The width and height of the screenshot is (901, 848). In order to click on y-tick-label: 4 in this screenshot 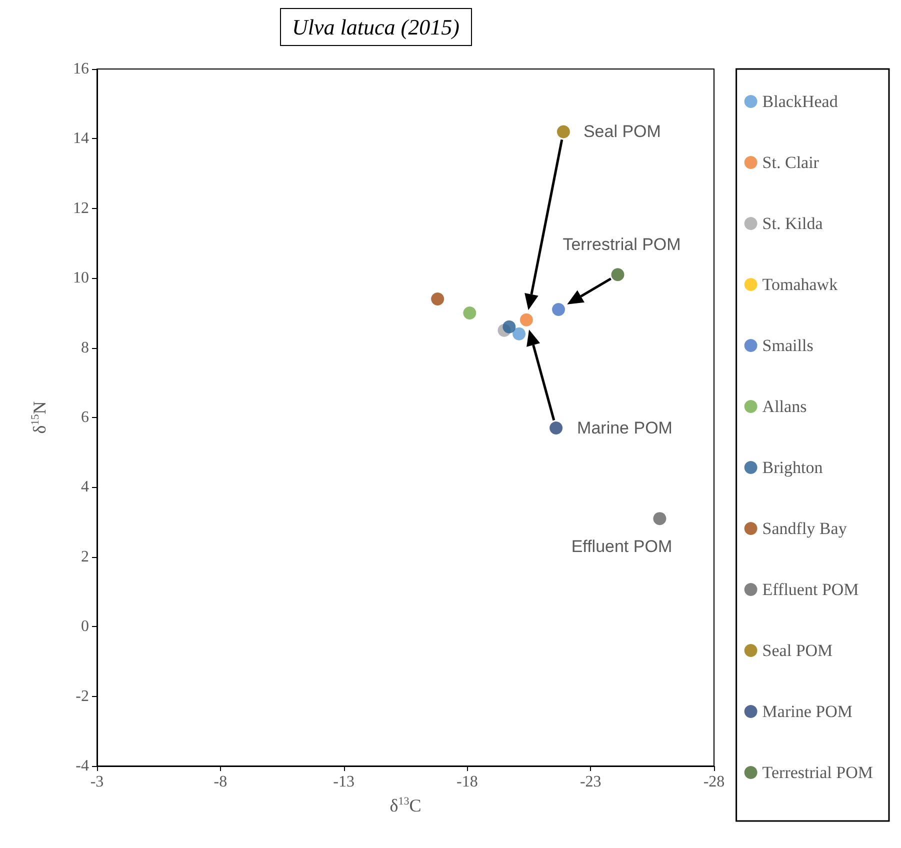, I will do `click(85, 487)`.